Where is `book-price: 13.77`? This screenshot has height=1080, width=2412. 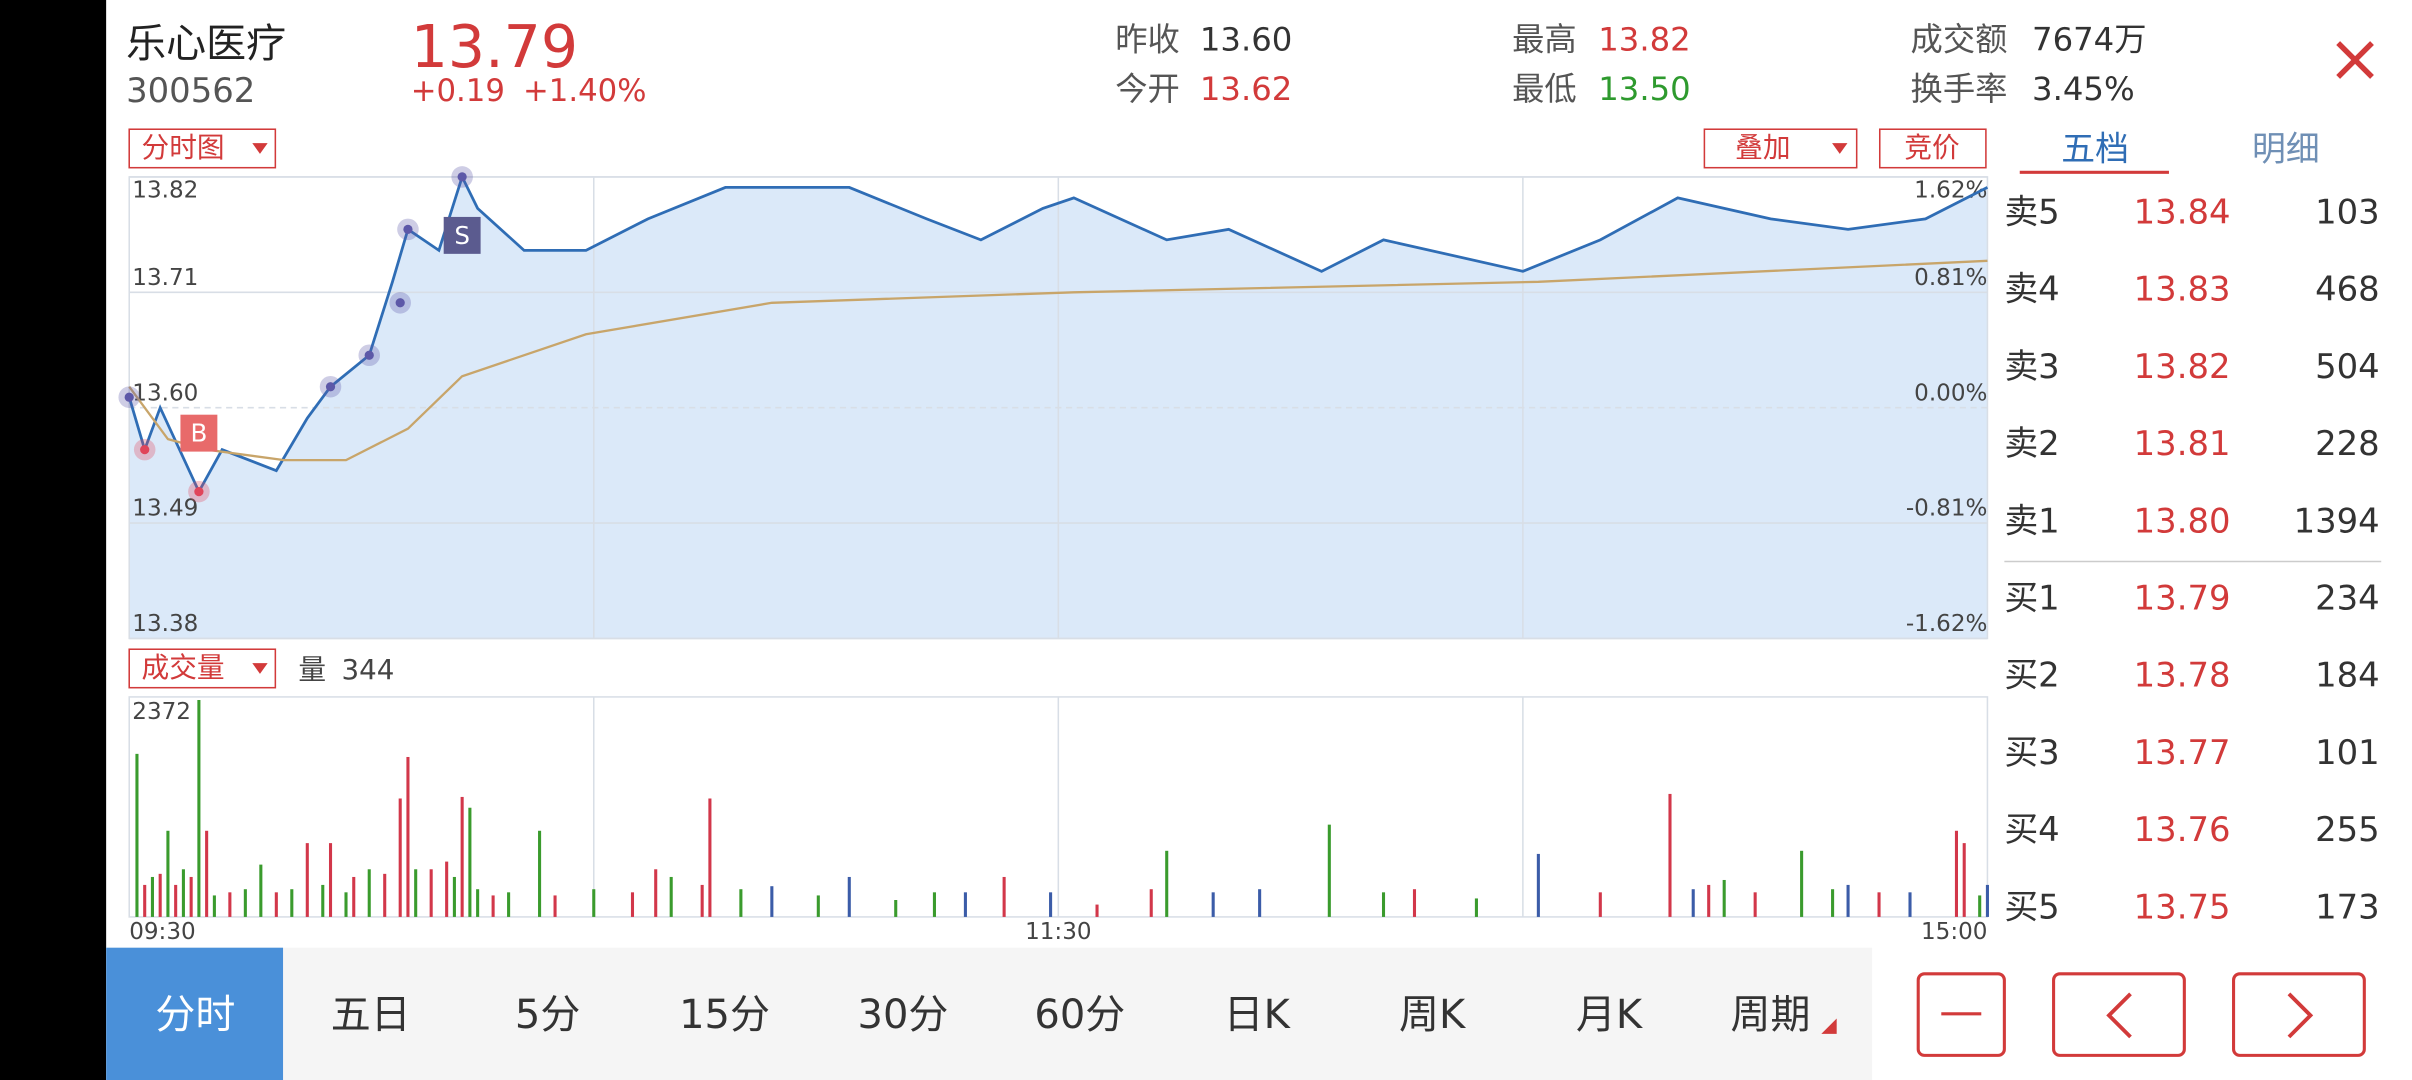 book-price: 13.77 is located at coordinates (2182, 752).